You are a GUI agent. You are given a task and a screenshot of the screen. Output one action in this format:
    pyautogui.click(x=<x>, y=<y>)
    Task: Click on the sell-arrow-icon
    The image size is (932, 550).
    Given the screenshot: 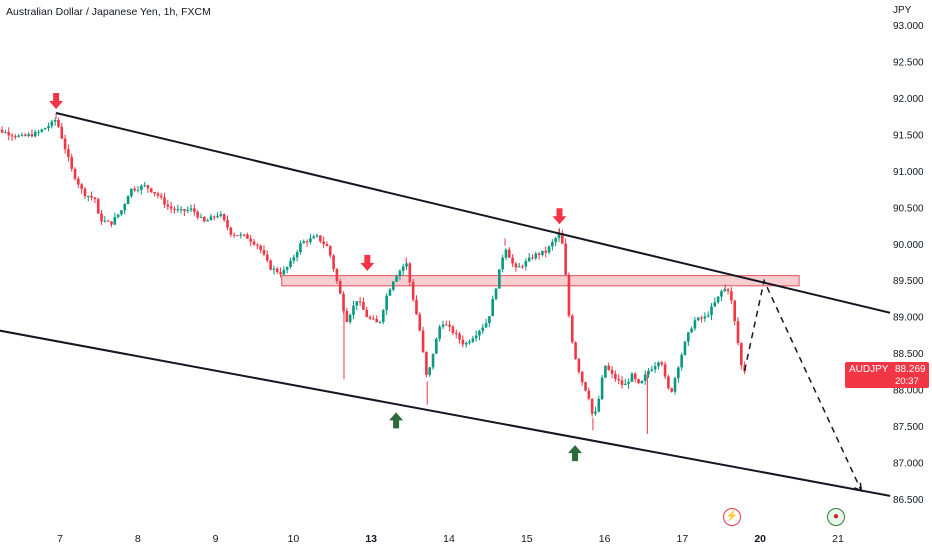 What is the action you would take?
    pyautogui.click(x=559, y=216)
    